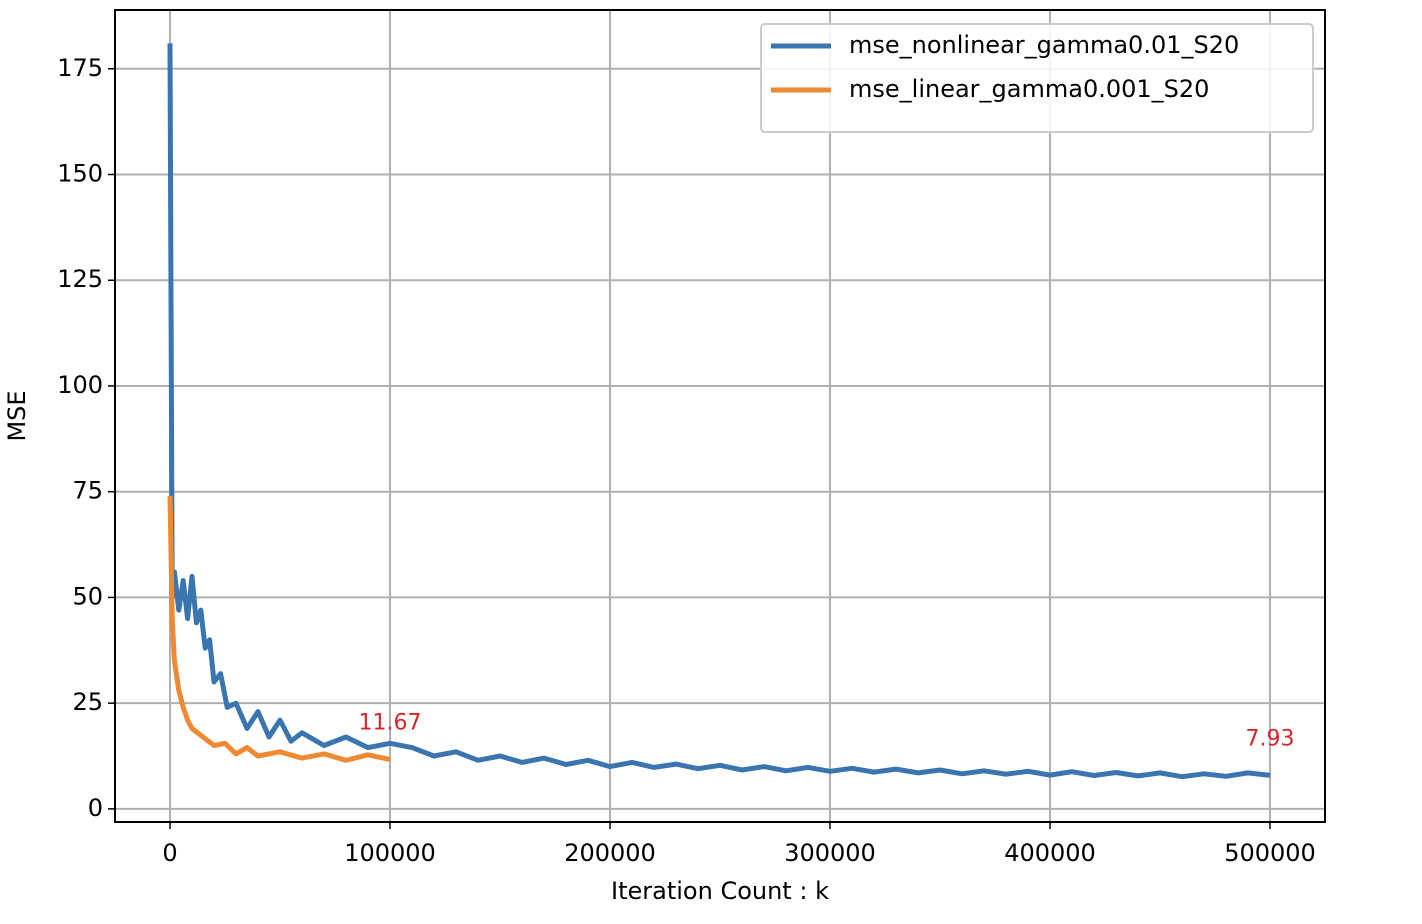 The image size is (1422, 924). I want to click on y-tick-label: 25, so click(87, 702).